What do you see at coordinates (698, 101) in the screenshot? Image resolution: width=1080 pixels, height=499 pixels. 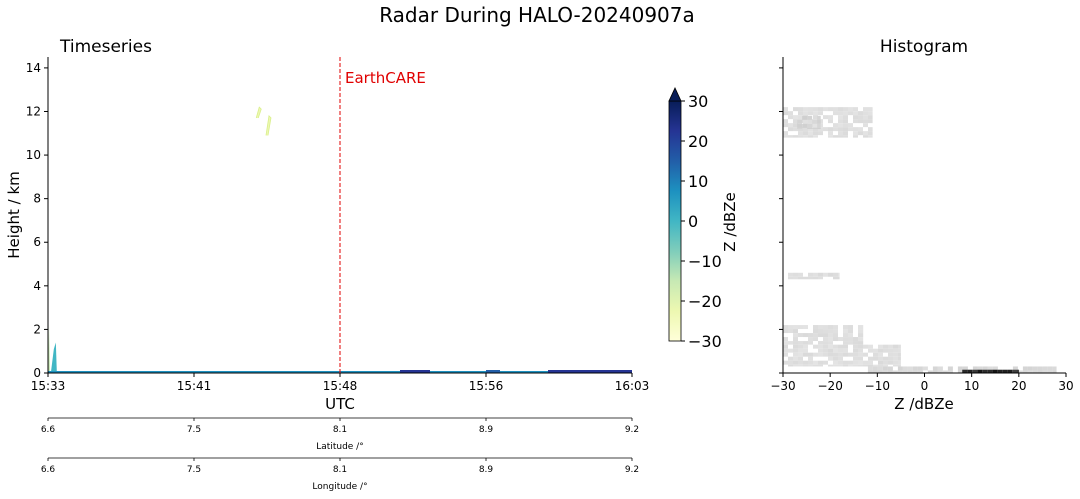 I see `colorbar-tick-label: 30` at bounding box center [698, 101].